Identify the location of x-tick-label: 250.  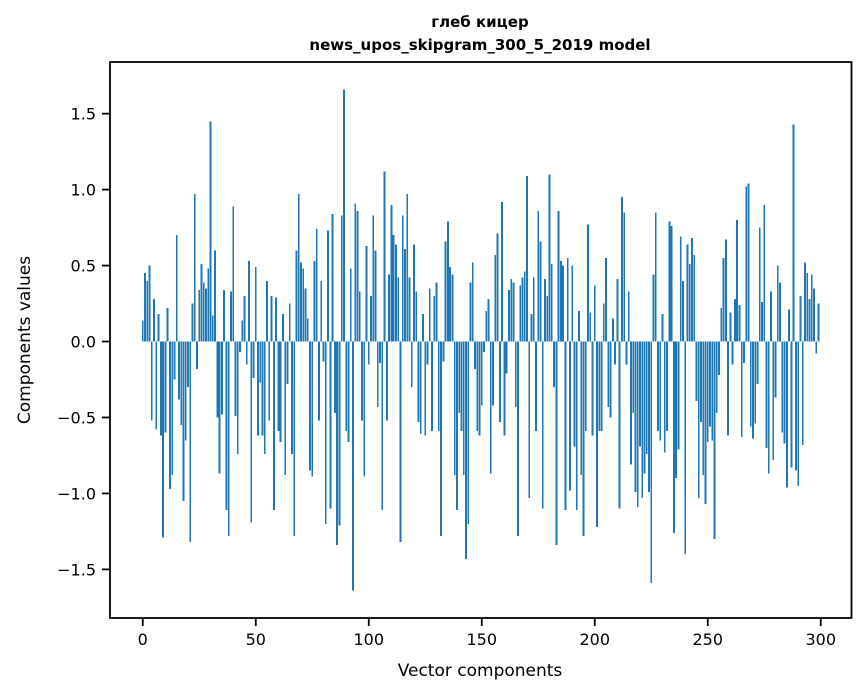
(707, 639).